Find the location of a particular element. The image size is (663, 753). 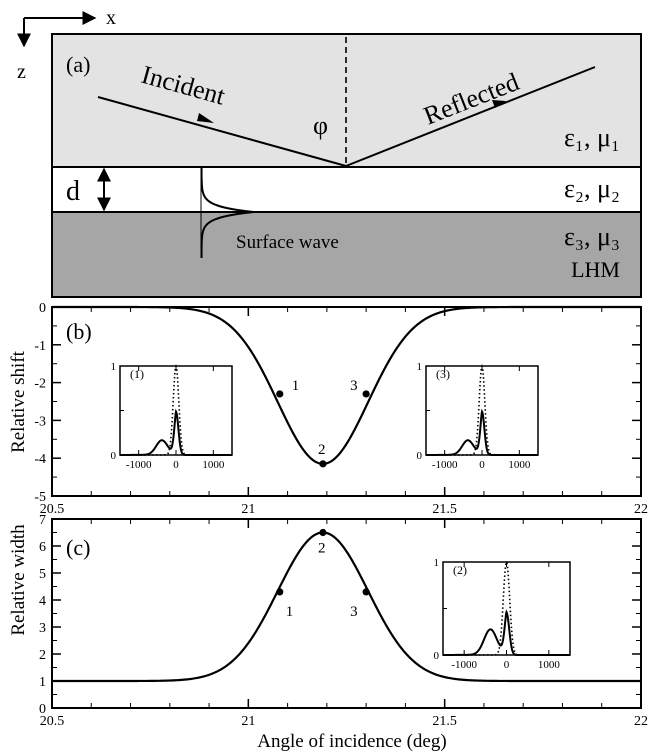

thickness-label: d is located at coordinates (73, 191).